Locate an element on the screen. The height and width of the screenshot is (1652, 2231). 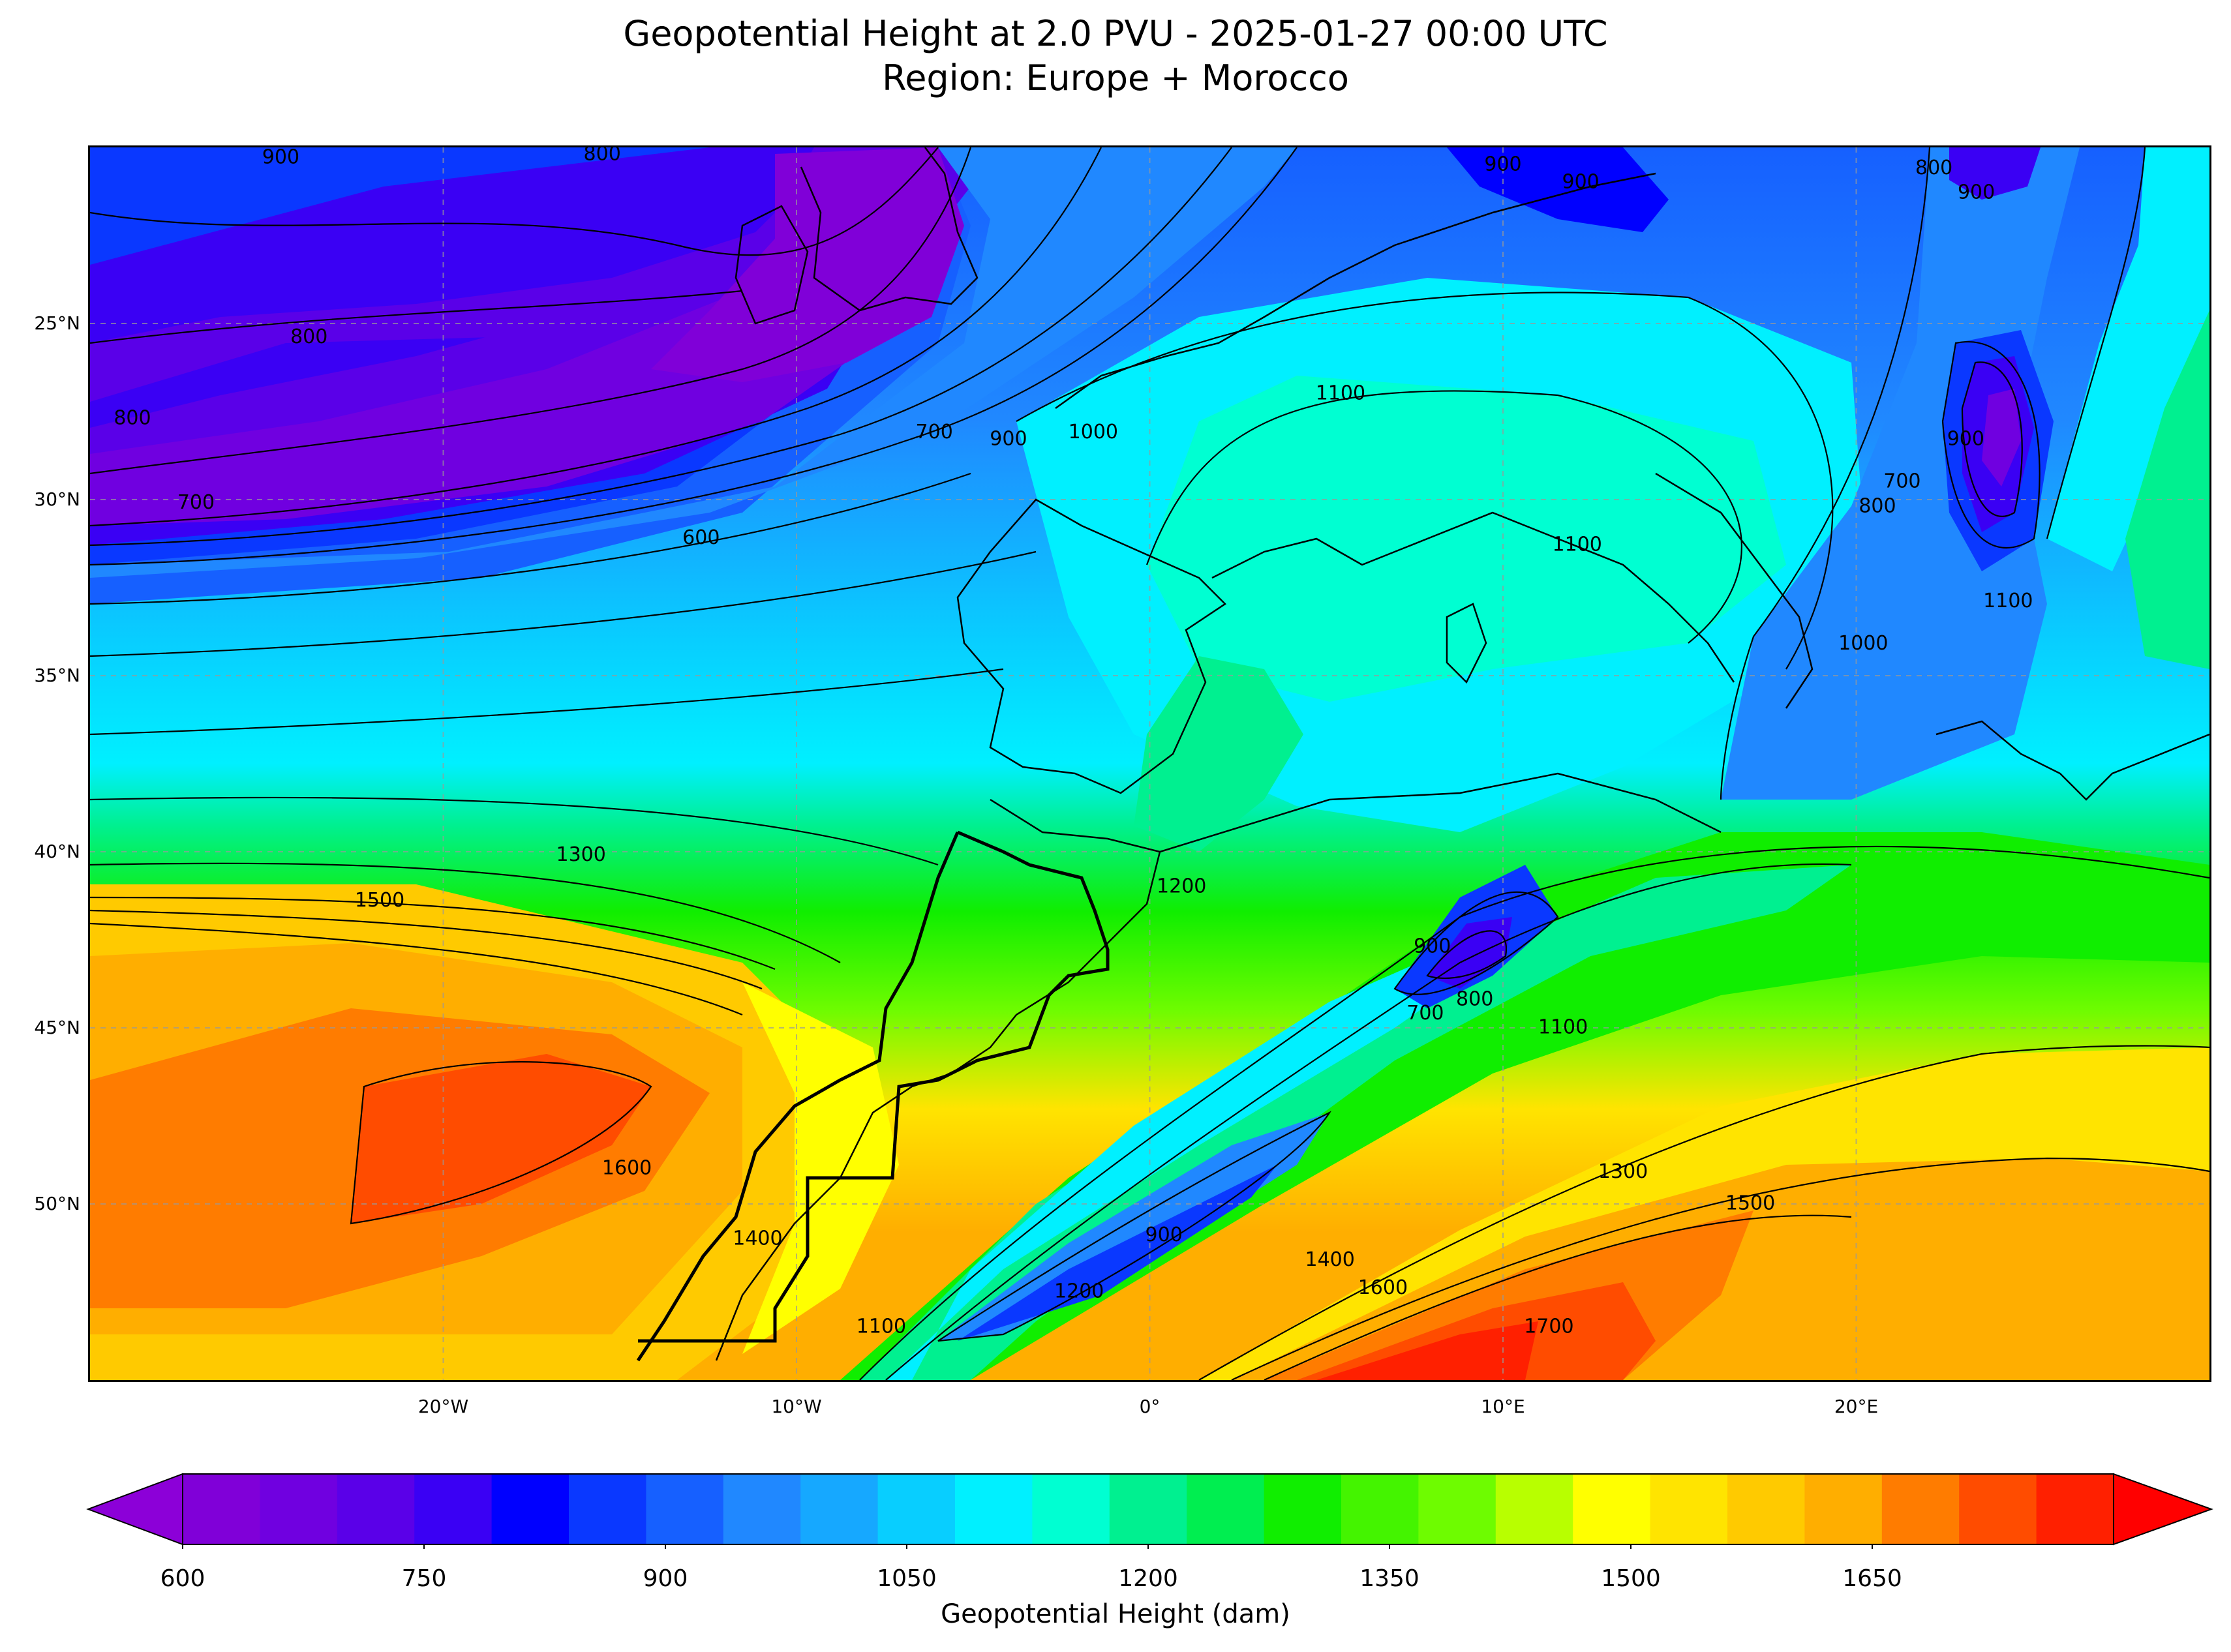
contour-label: 1700 is located at coordinates (1548, 1326).